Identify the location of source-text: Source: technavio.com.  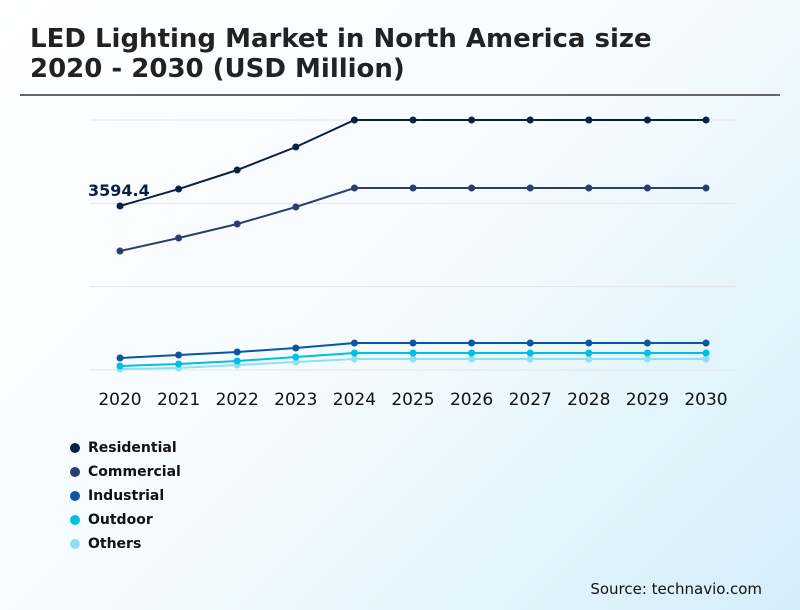
(676, 589).